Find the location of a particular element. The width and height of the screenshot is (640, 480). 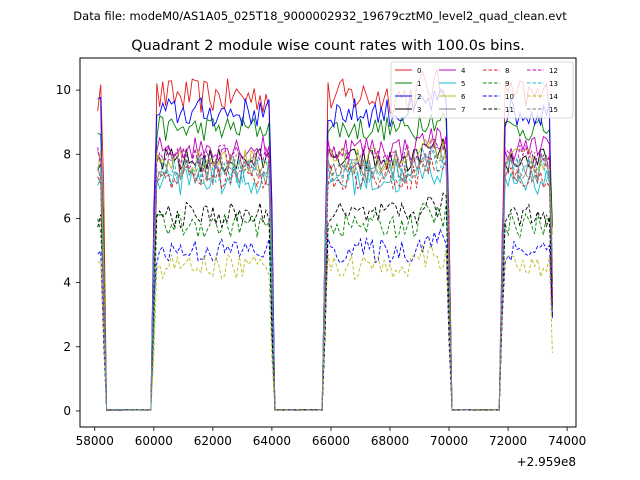

legend-label-12: 12 is located at coordinates (553, 71).